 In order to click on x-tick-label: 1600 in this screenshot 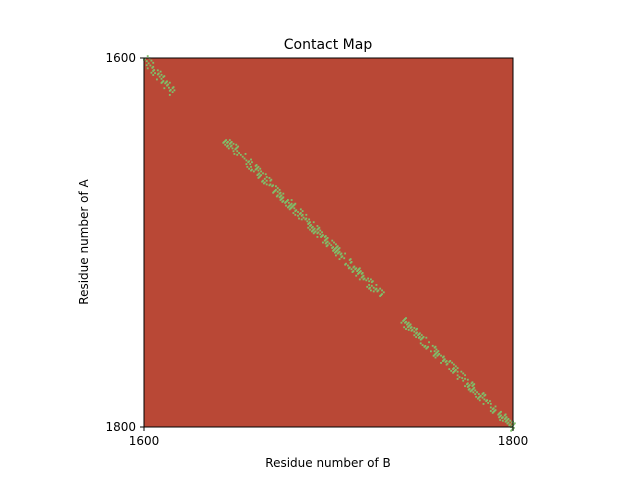, I will do `click(144, 441)`.